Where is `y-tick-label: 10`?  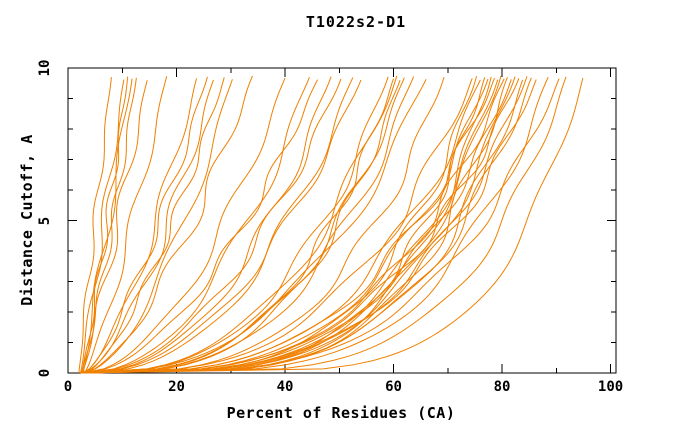
y-tick-label: 10 is located at coordinates (45, 68).